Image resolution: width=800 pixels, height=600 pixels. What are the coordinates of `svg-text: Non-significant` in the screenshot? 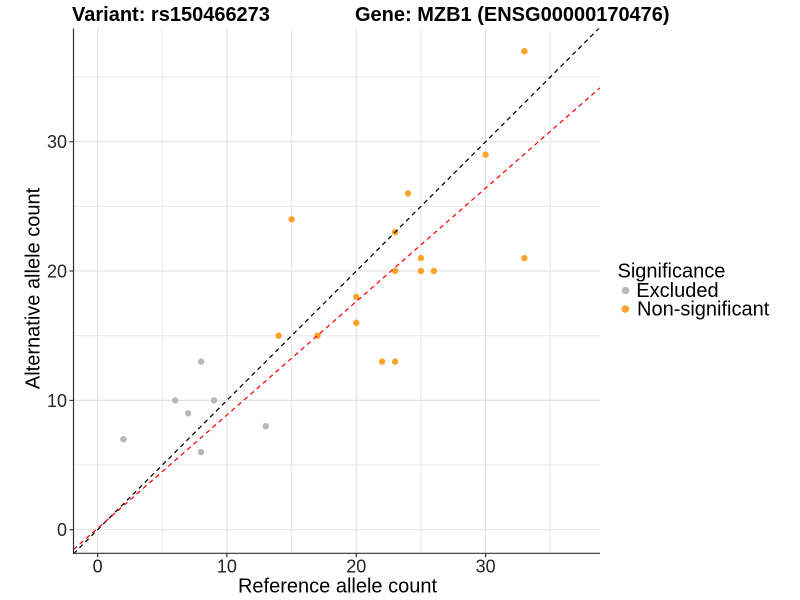 It's located at (703, 310).